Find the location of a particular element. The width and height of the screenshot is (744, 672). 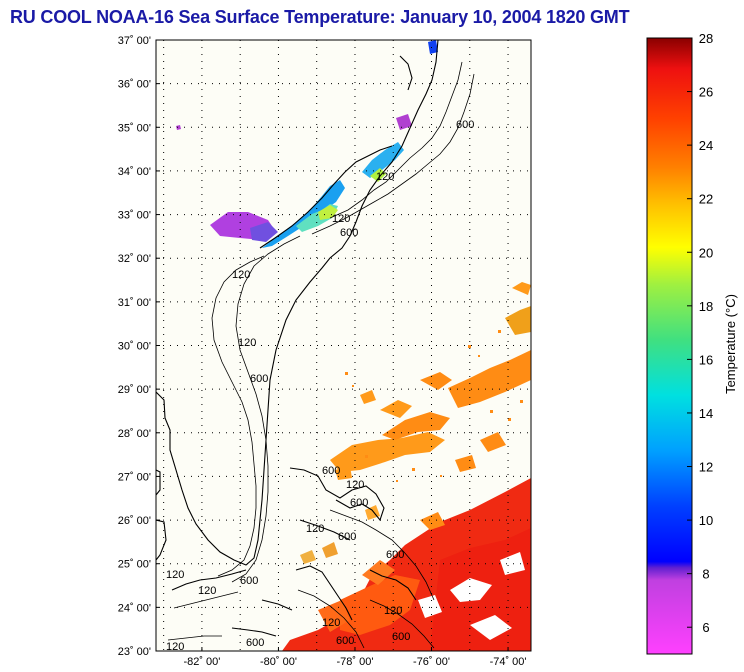

sst-warm-region is located at coordinates (406, 564).